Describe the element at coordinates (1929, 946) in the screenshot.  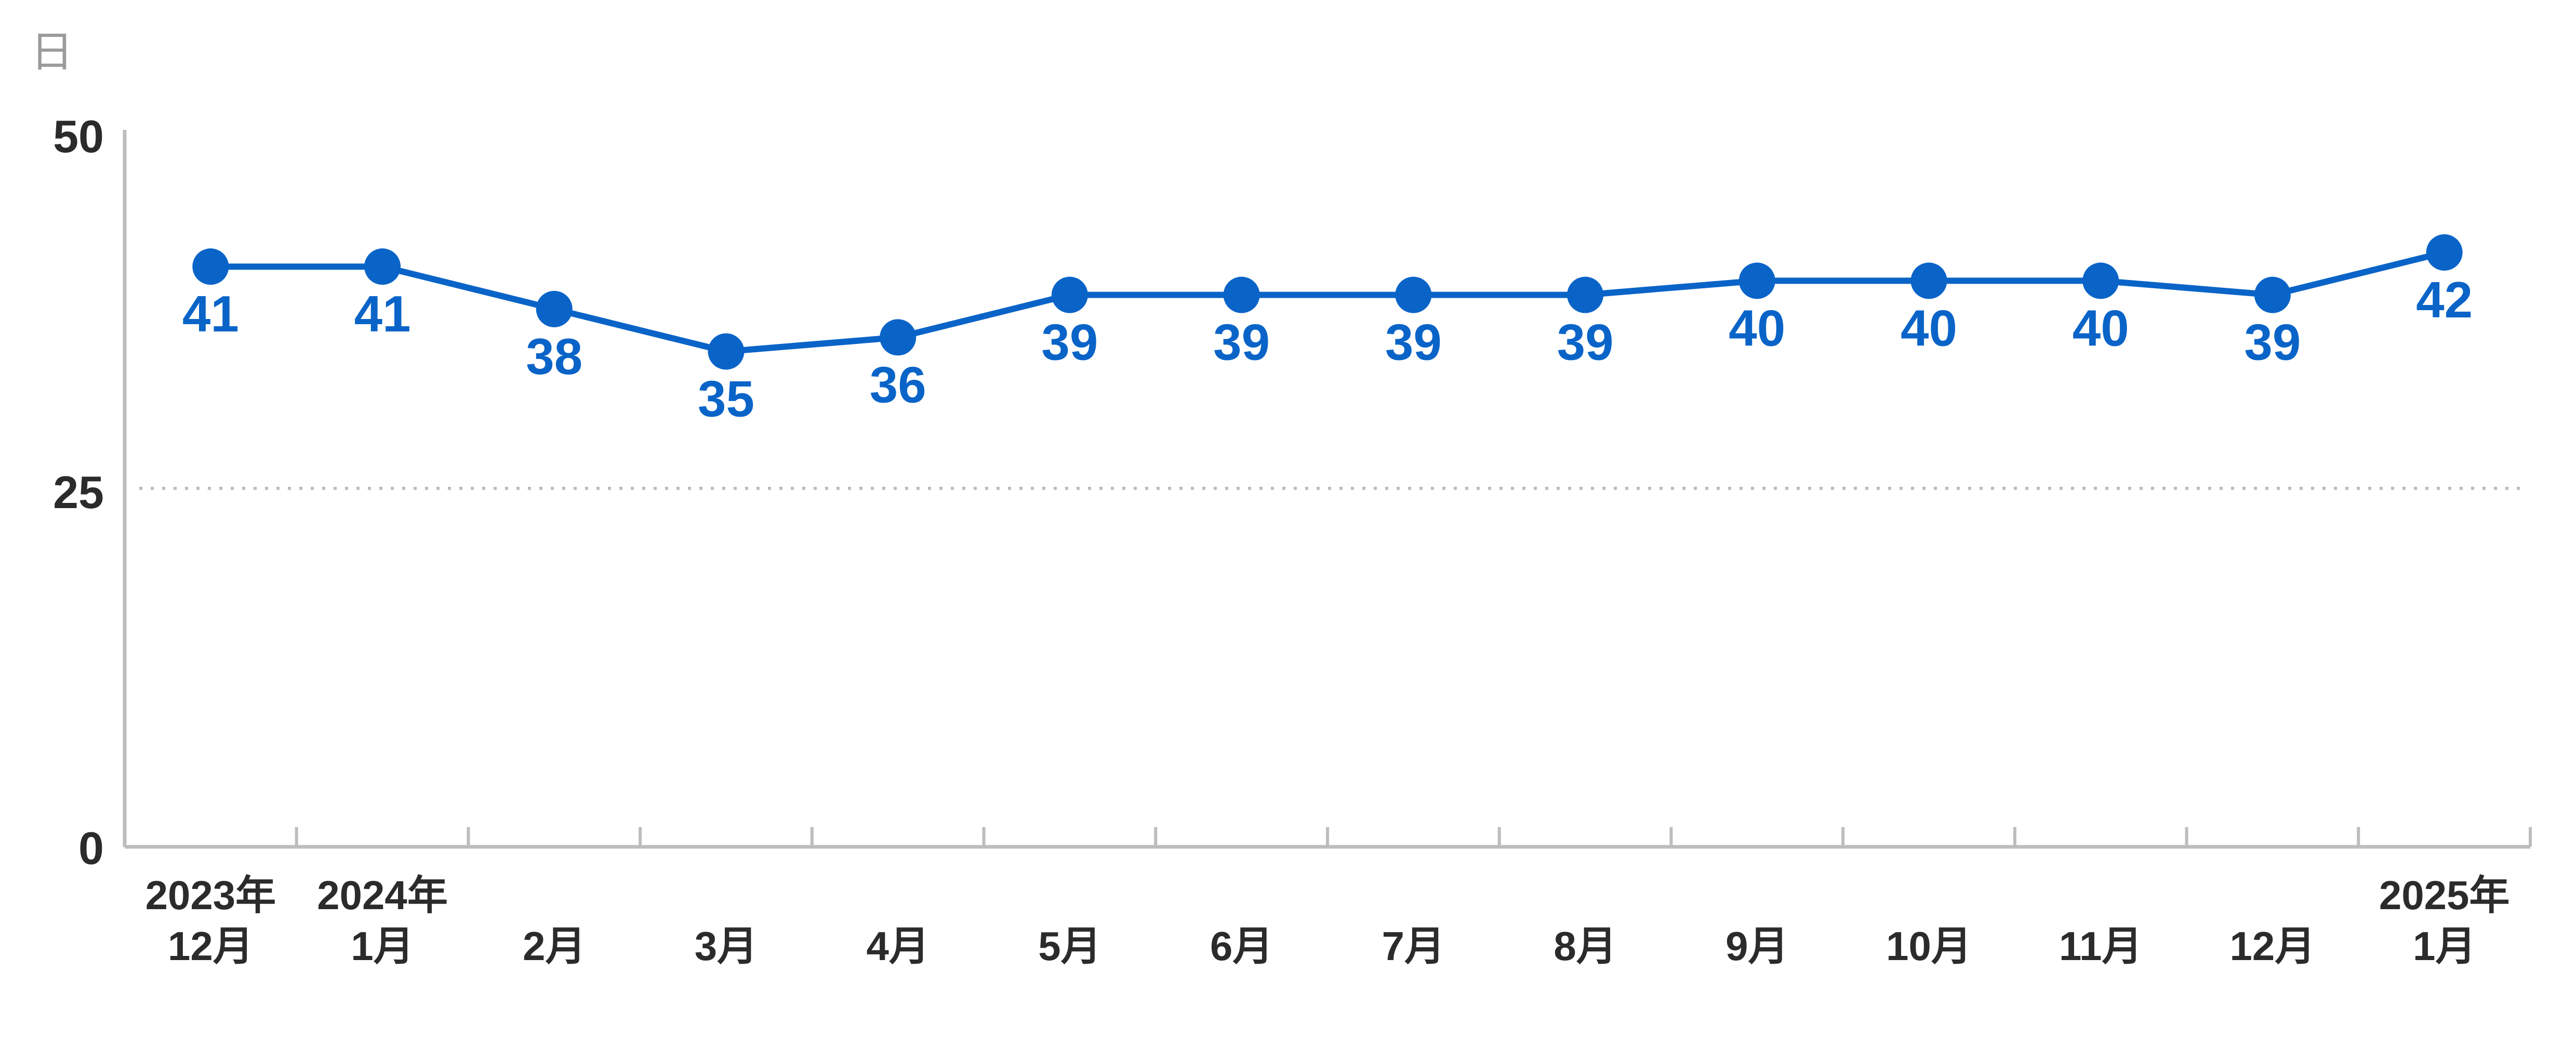
I see `x-tick-label-month: 10月` at that location.